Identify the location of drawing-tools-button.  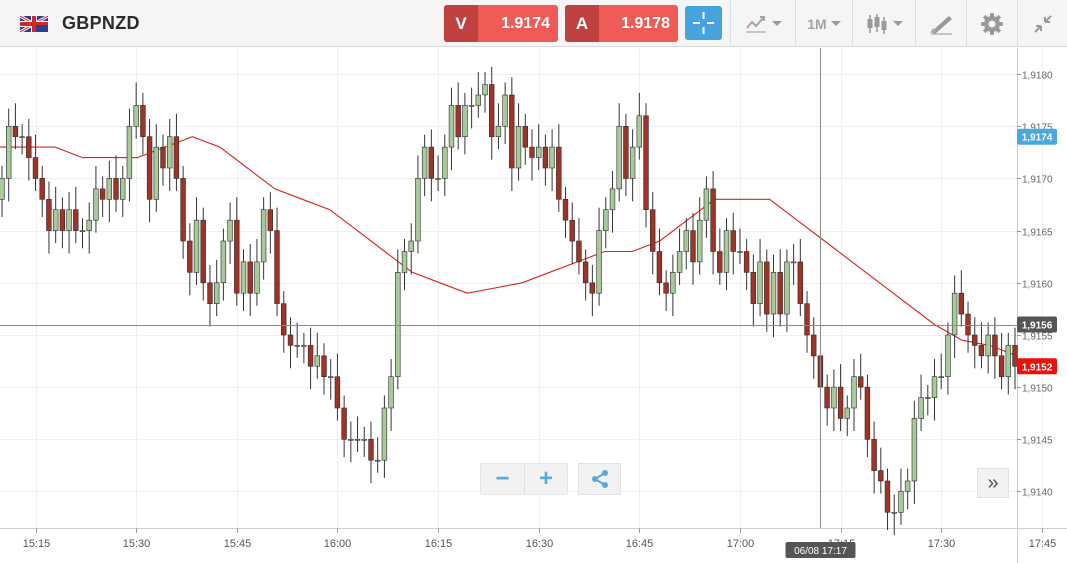
(941, 23).